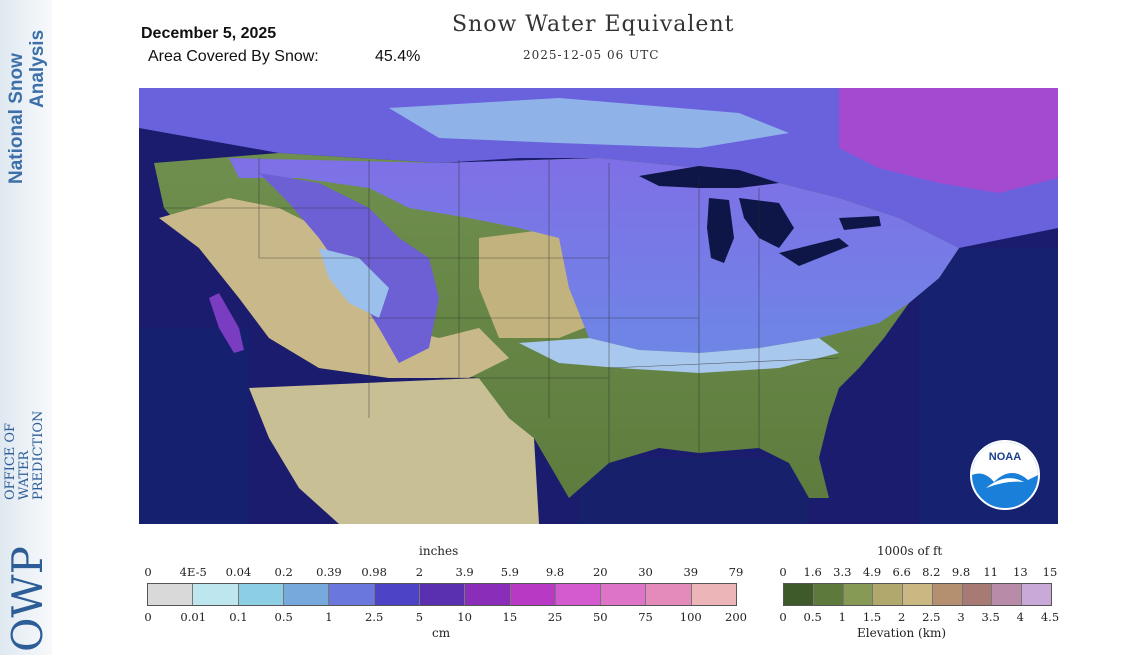 Image resolution: width=1146 pixels, height=655 pixels. I want to click on swe_legend-bottom-tick: 0, so click(148, 617).